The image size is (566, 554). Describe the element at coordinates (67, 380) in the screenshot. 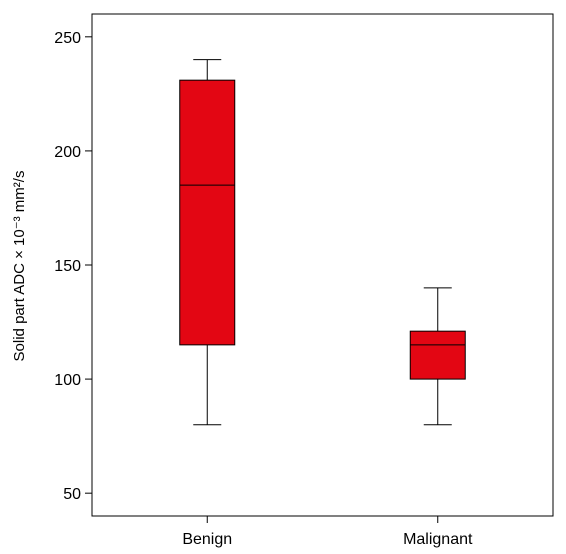

I see `y-tick-label: 100` at that location.